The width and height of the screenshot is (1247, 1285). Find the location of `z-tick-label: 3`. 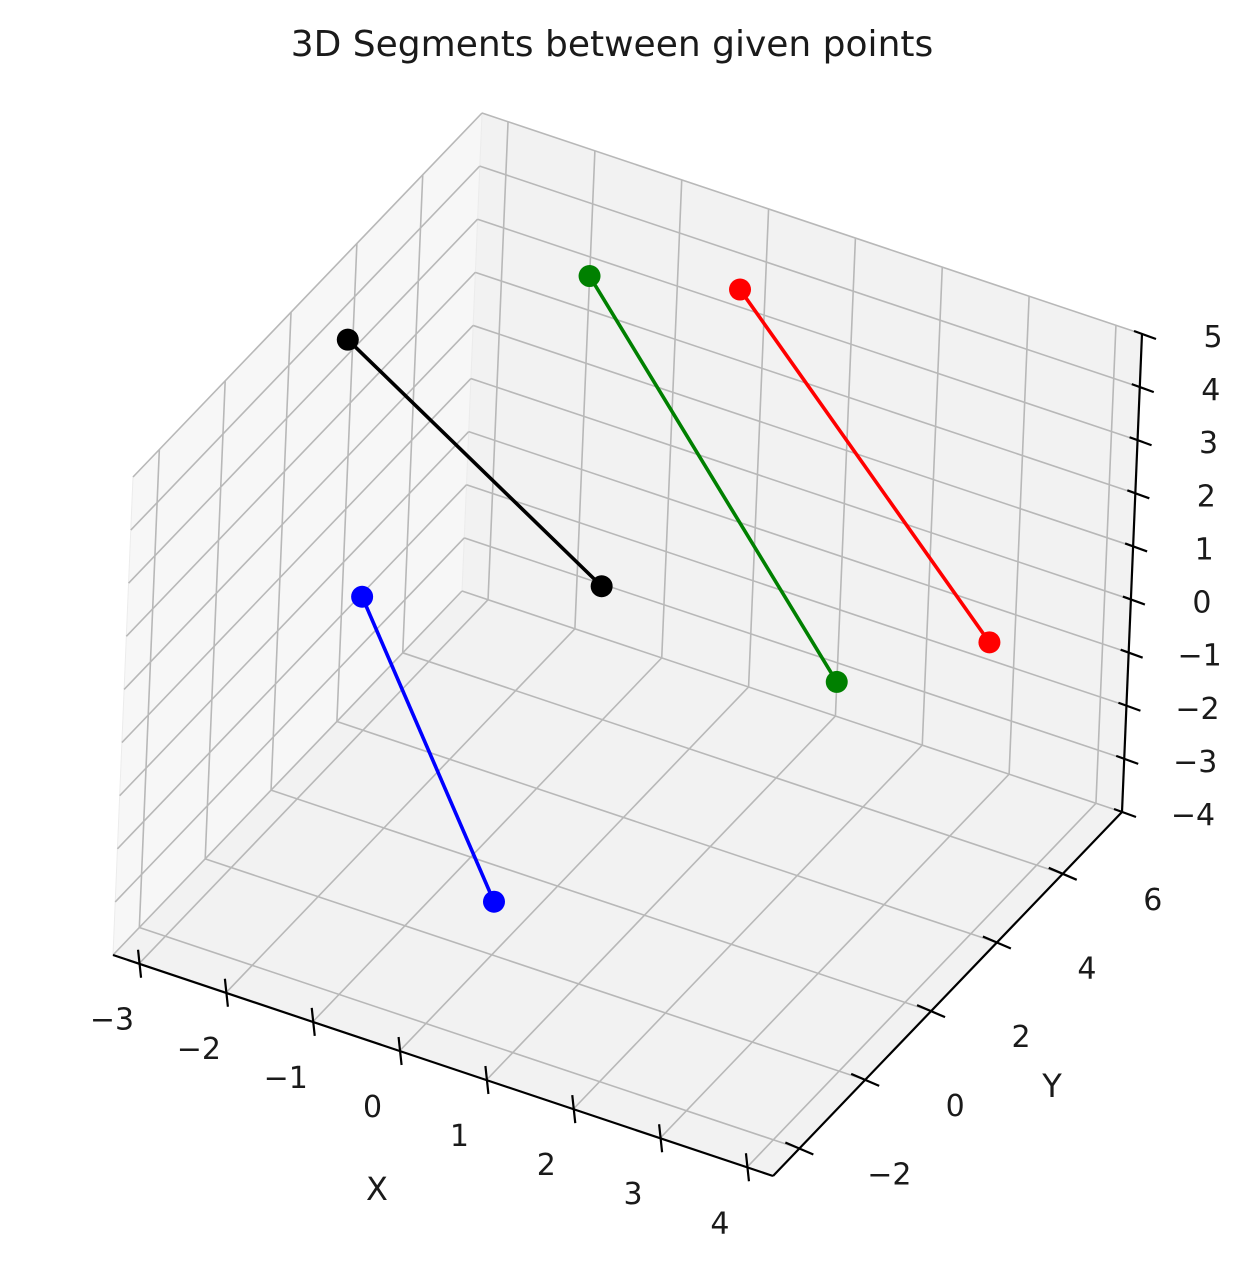

z-tick-label: 3 is located at coordinates (1208, 443).